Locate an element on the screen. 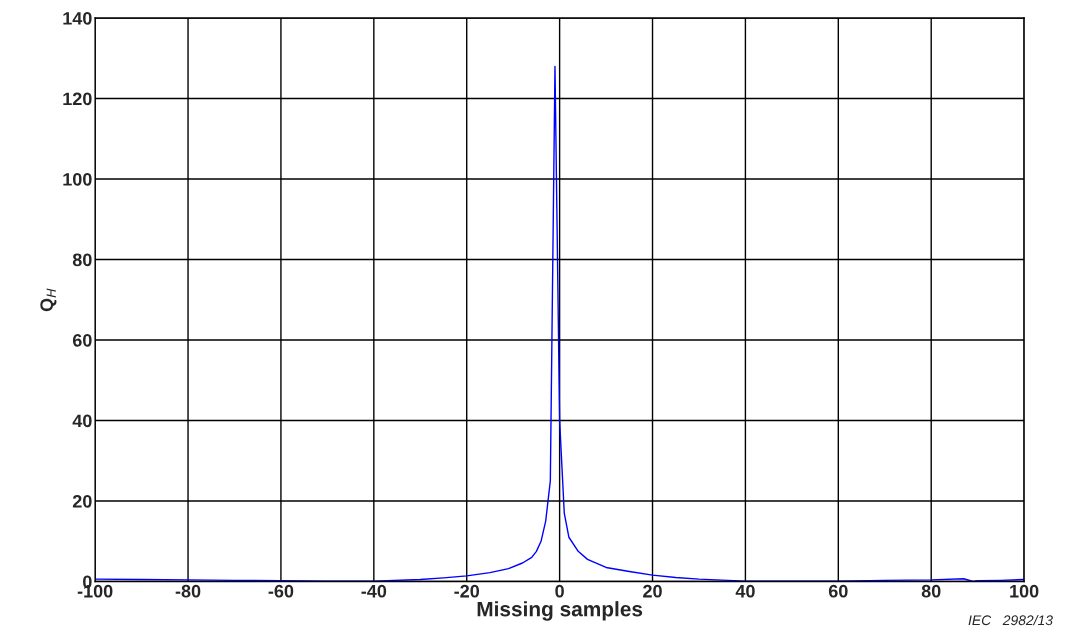 This screenshot has width=1069, height=644. y-axis-title: Q$_{H}$ is located at coordinates (48, 300).